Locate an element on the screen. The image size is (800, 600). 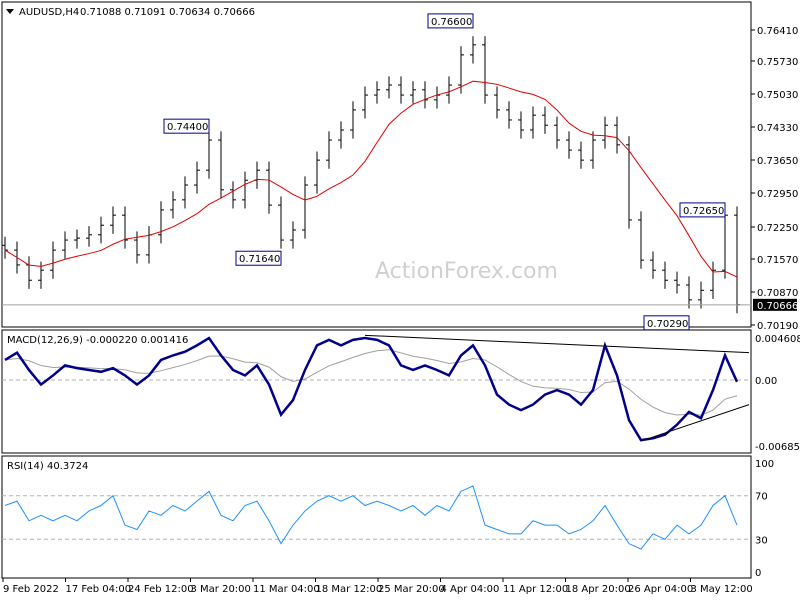
price-axis-label: 0.75730 is located at coordinates (777, 62).